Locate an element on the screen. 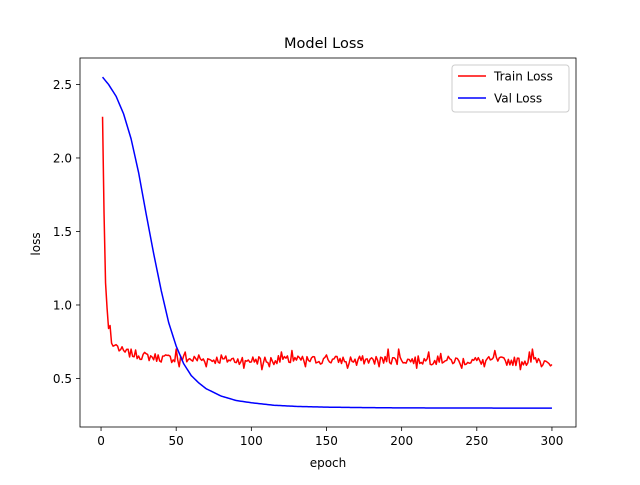  x-tick-label: 200 is located at coordinates (401, 441).